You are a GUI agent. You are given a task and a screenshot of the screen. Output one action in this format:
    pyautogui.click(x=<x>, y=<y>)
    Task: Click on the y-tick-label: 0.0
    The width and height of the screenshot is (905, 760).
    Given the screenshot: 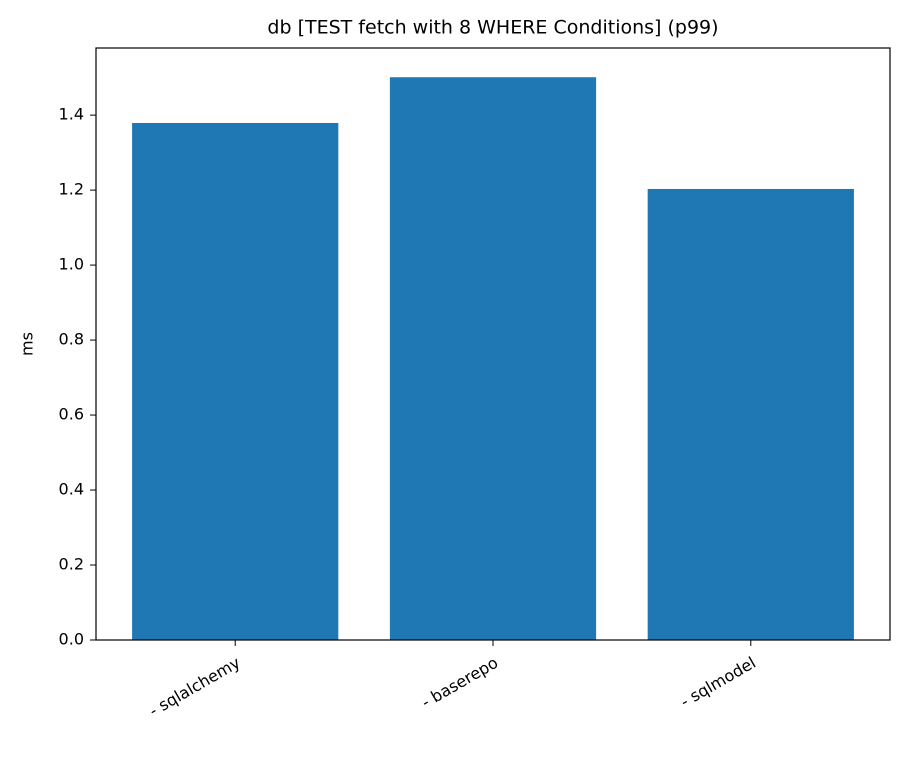 What is the action you would take?
    pyautogui.click(x=71, y=639)
    